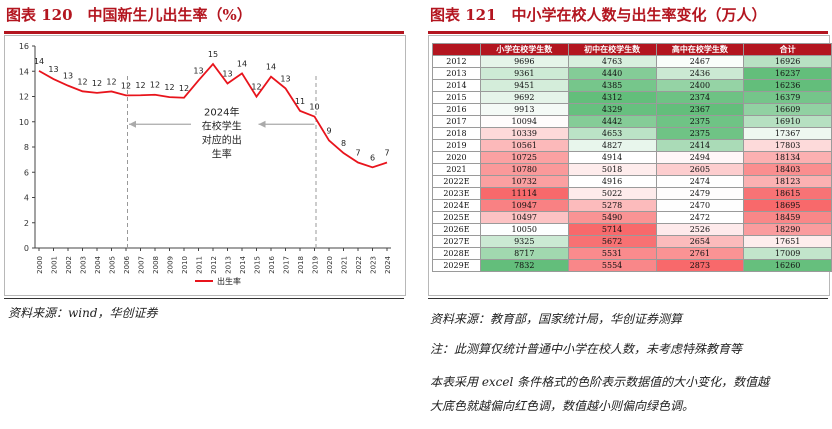 The height and width of the screenshot is (429, 832). What do you see at coordinates (524, 229) in the screenshot?
I see `value-cell: 10050` at bounding box center [524, 229].